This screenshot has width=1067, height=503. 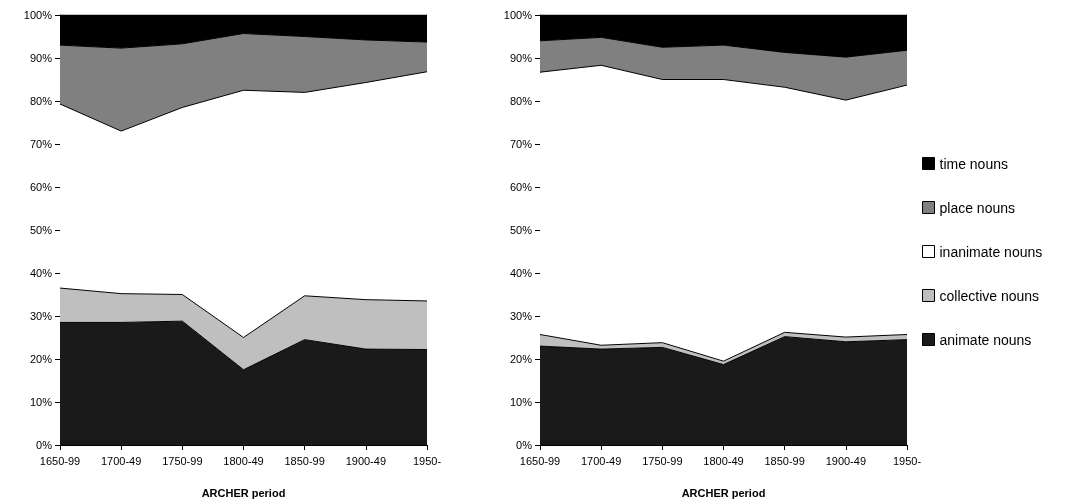 I want to click on legend-label: collective nouns, so click(x=989, y=295).